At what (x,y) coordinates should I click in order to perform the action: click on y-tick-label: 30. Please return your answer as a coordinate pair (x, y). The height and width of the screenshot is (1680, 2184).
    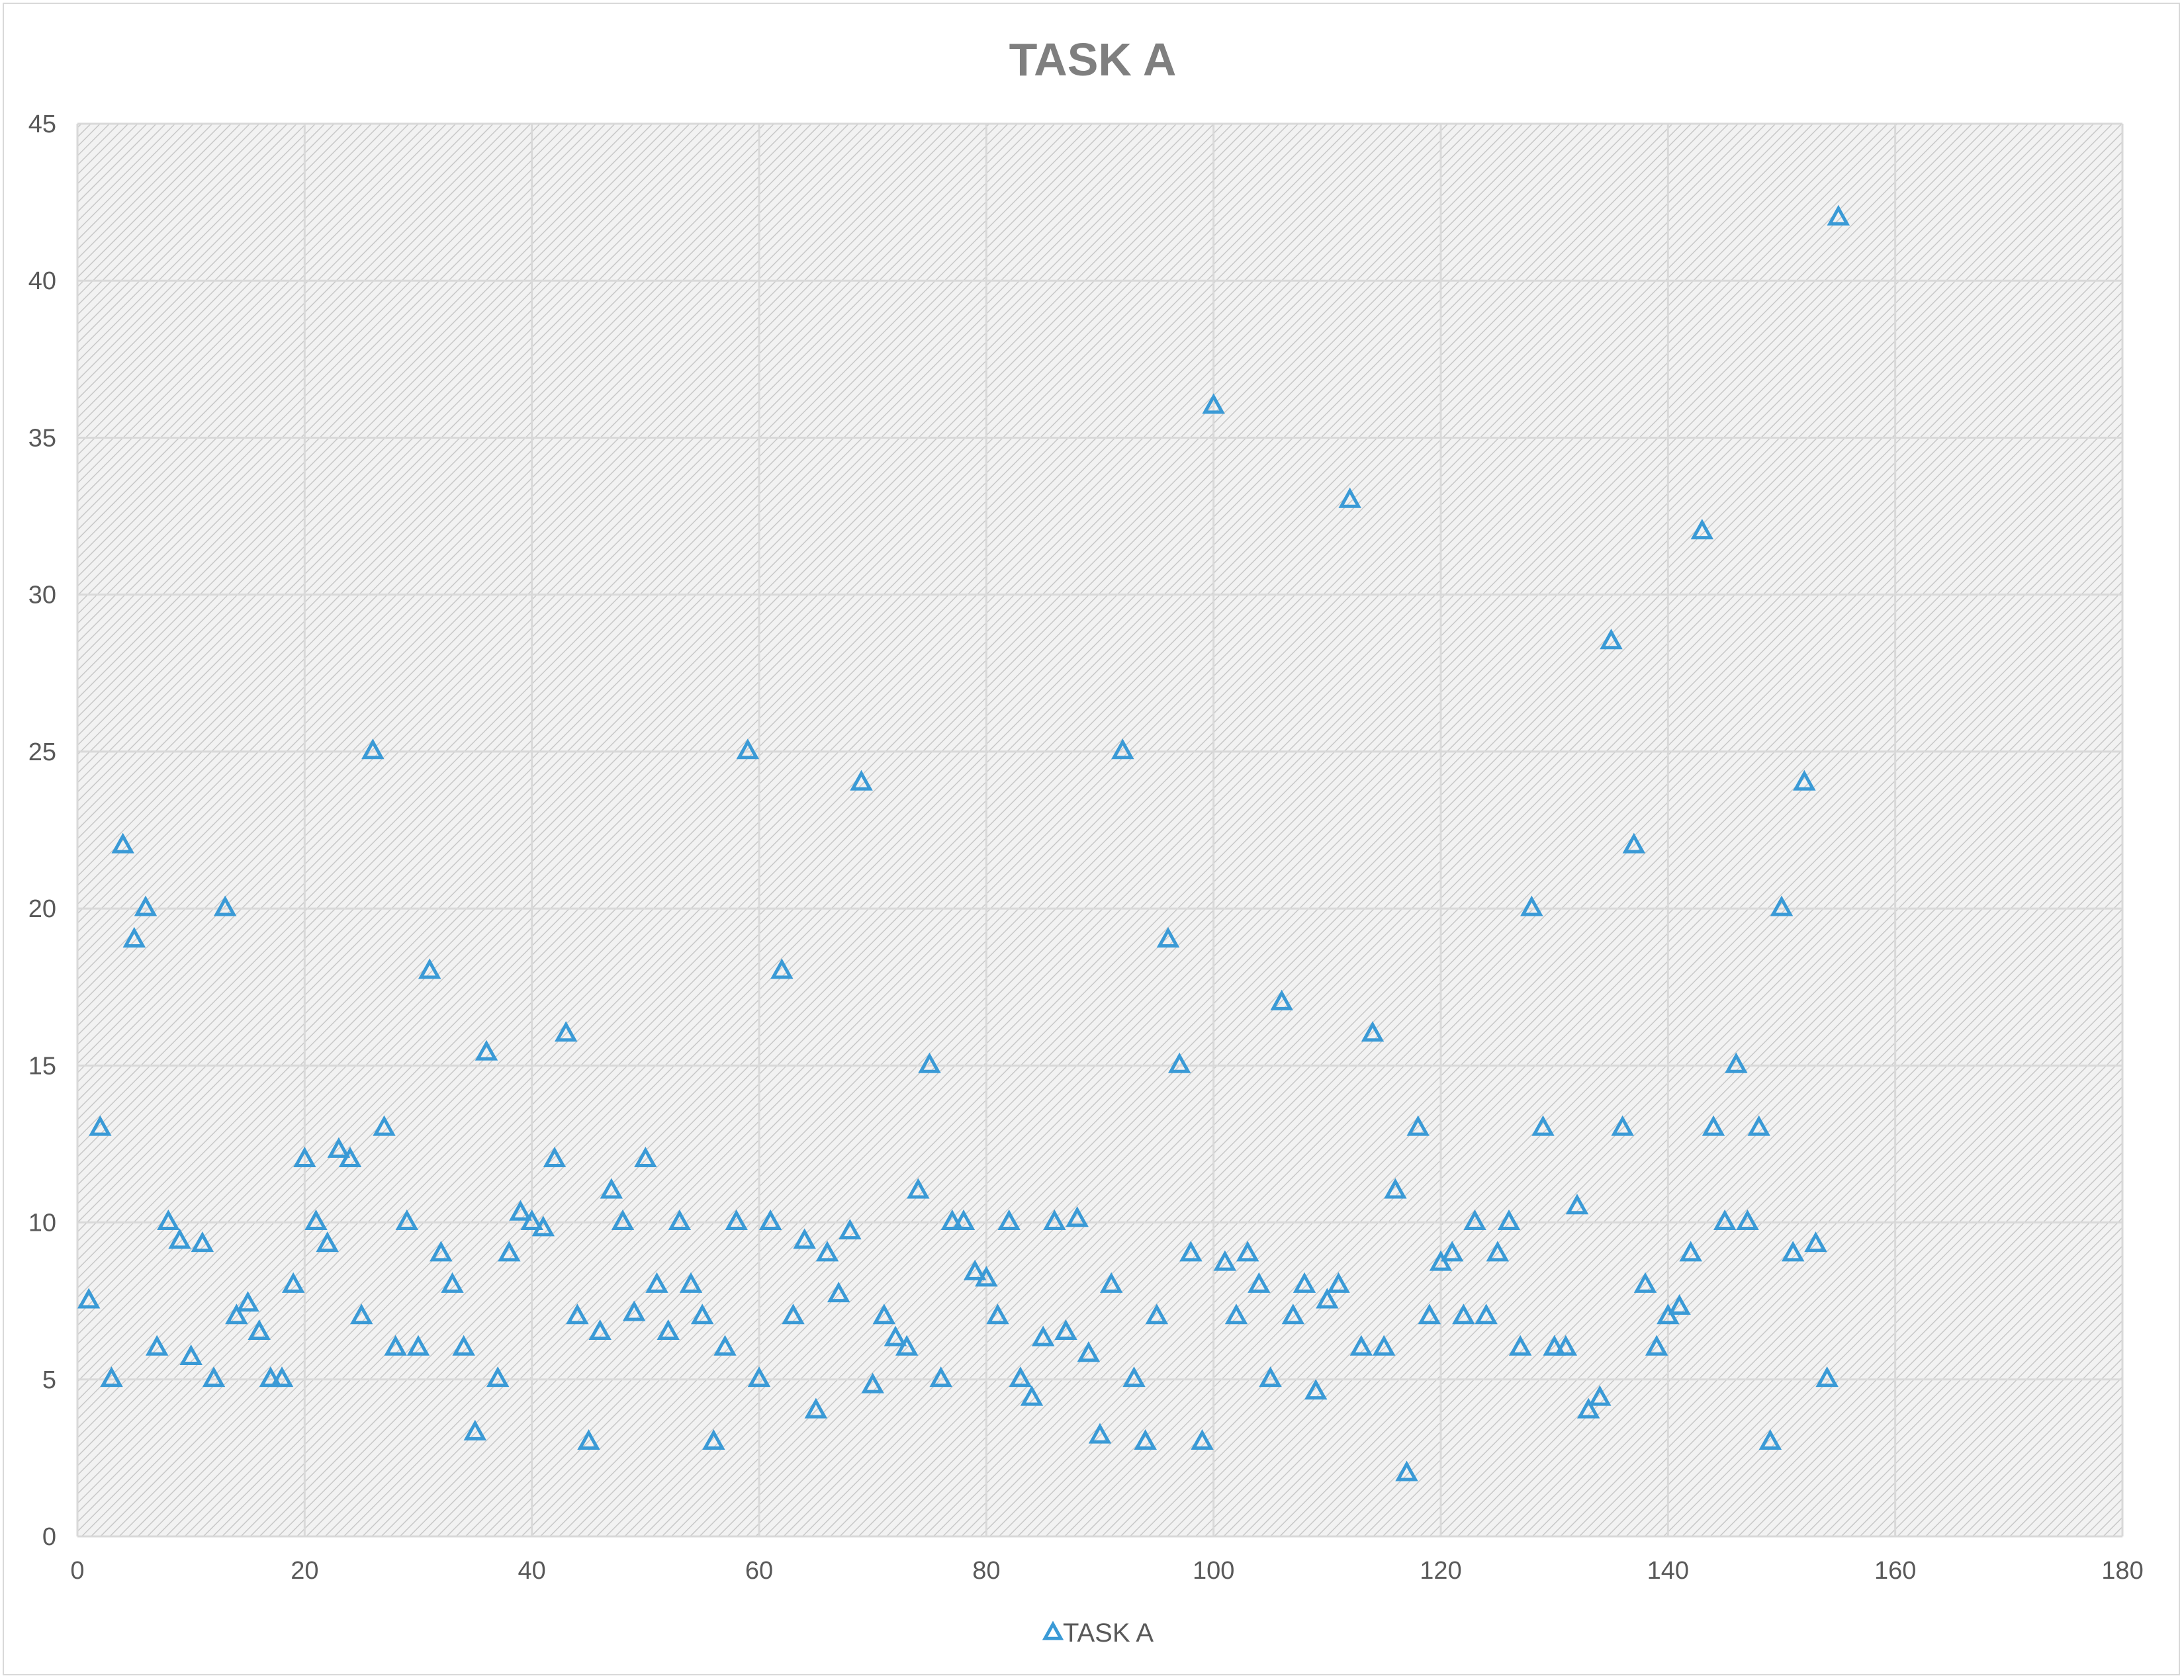
    Looking at the image, I should click on (42, 595).